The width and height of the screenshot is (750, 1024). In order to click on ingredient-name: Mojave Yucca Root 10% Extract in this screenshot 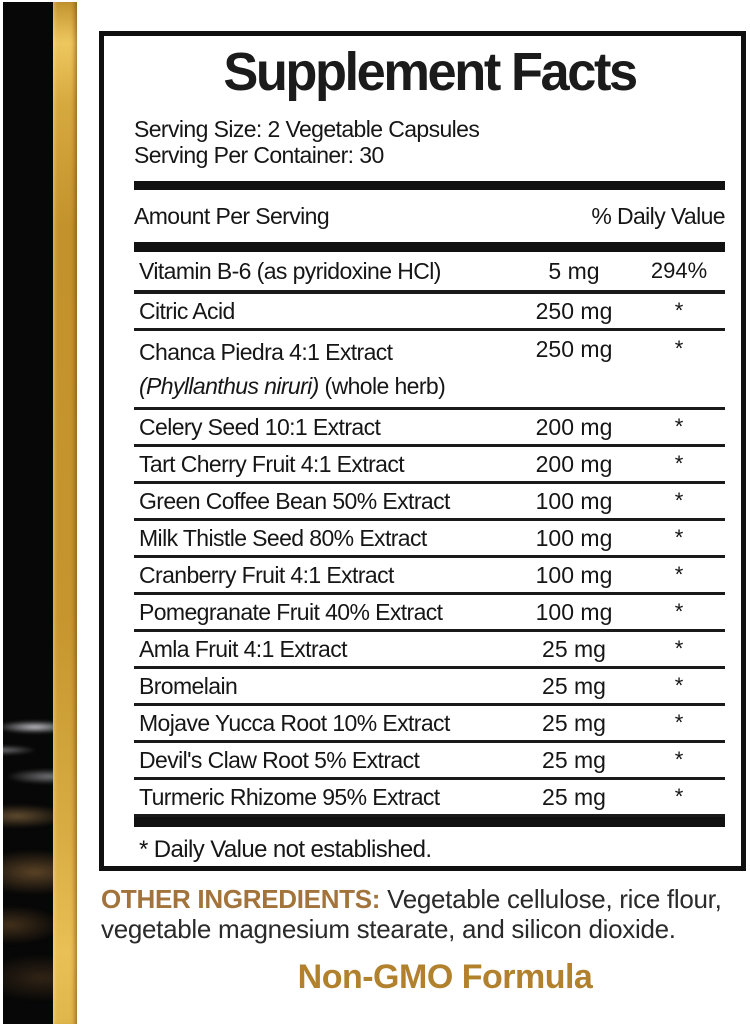, I will do `click(294, 723)`.